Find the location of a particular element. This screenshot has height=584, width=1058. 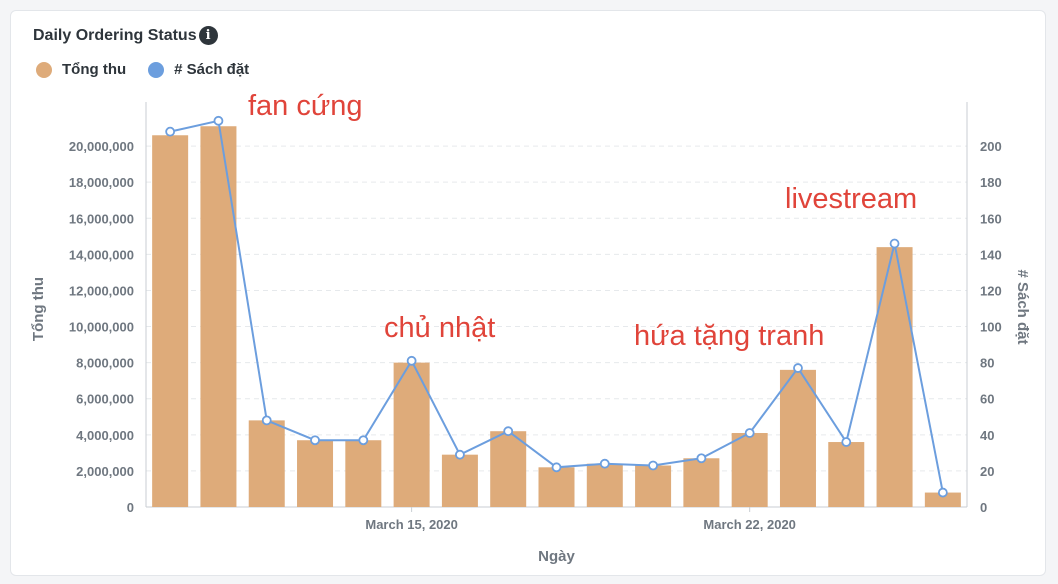

y2-tick-label: 40 is located at coordinates (987, 435).